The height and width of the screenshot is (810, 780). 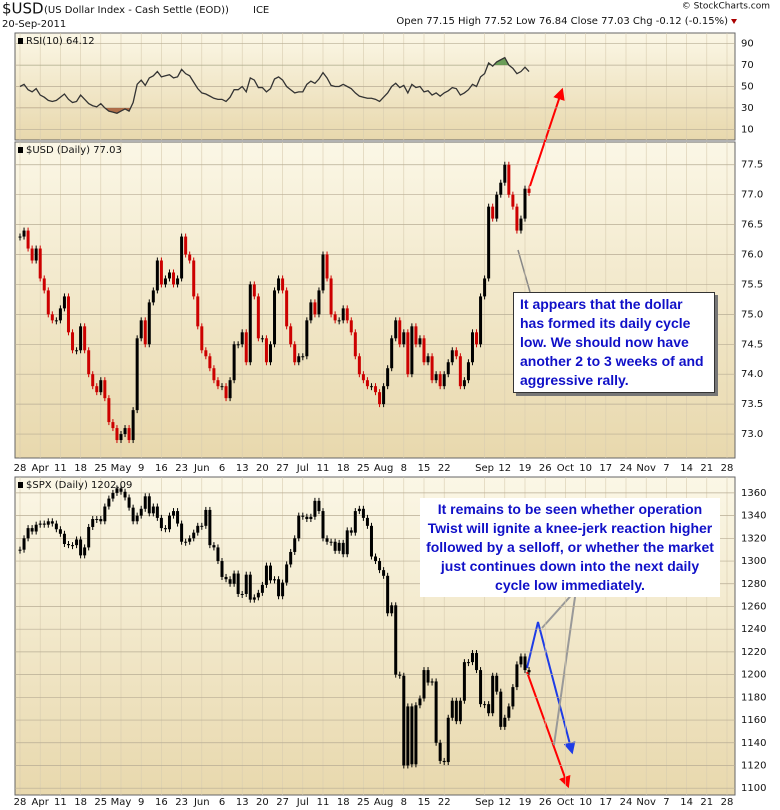 I want to click on x-tick-label: May, so click(x=121, y=802).